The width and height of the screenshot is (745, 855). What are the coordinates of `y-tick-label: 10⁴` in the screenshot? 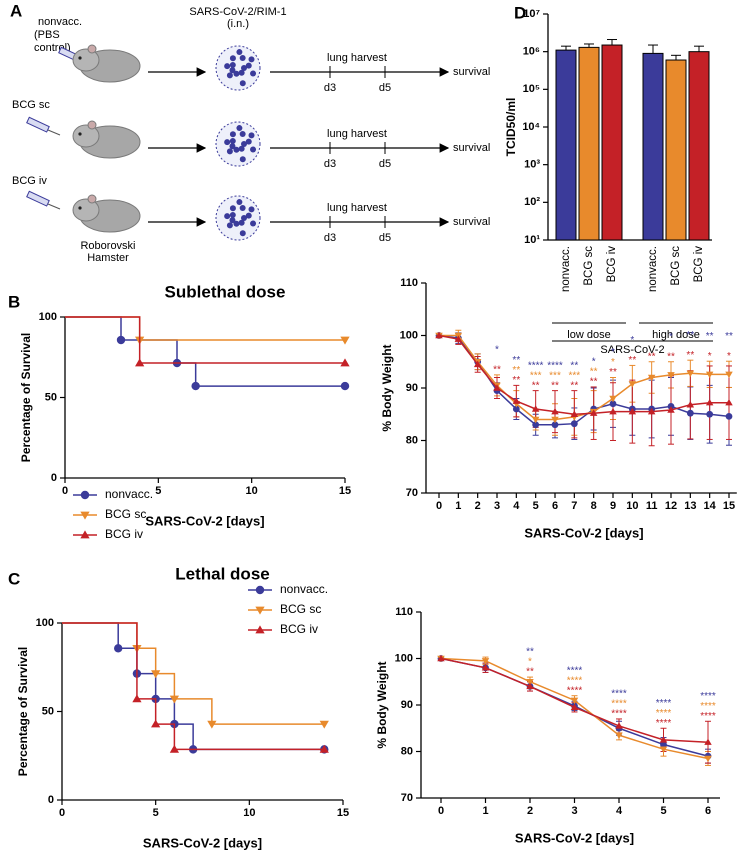 It's located at (531, 127).